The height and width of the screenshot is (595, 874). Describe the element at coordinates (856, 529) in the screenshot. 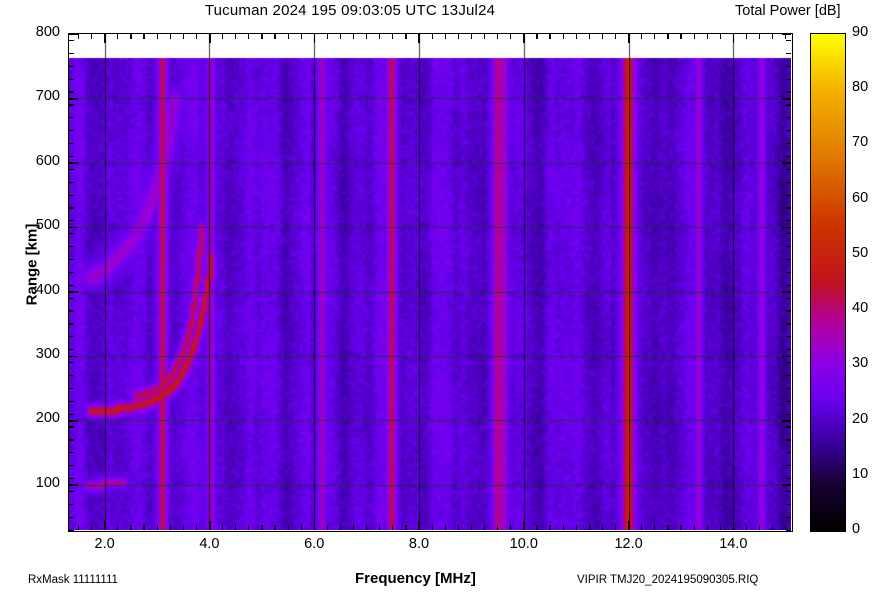

I see `colorbar-tick-label: 0` at that location.